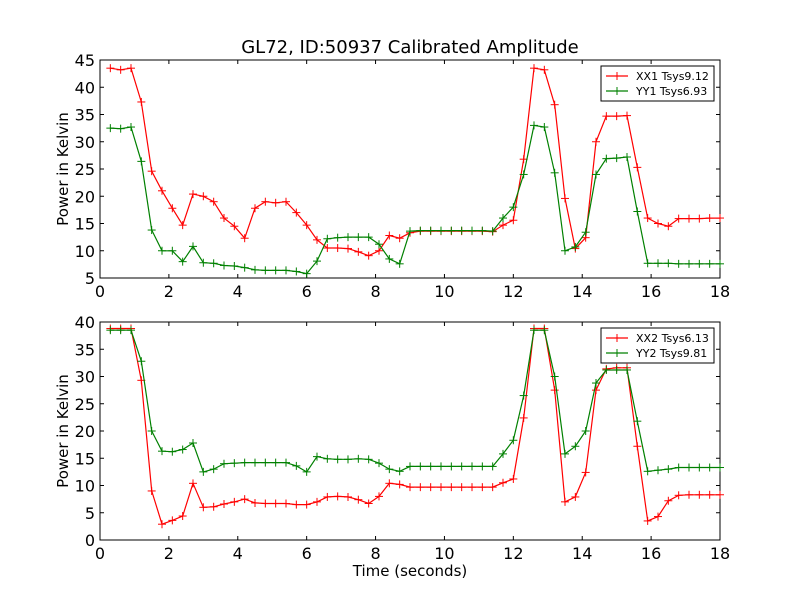 Image resolution: width=800 pixels, height=600 pixels. Describe the element at coordinates (100, 553) in the screenshot. I see `x-tick-label: 0` at that location.